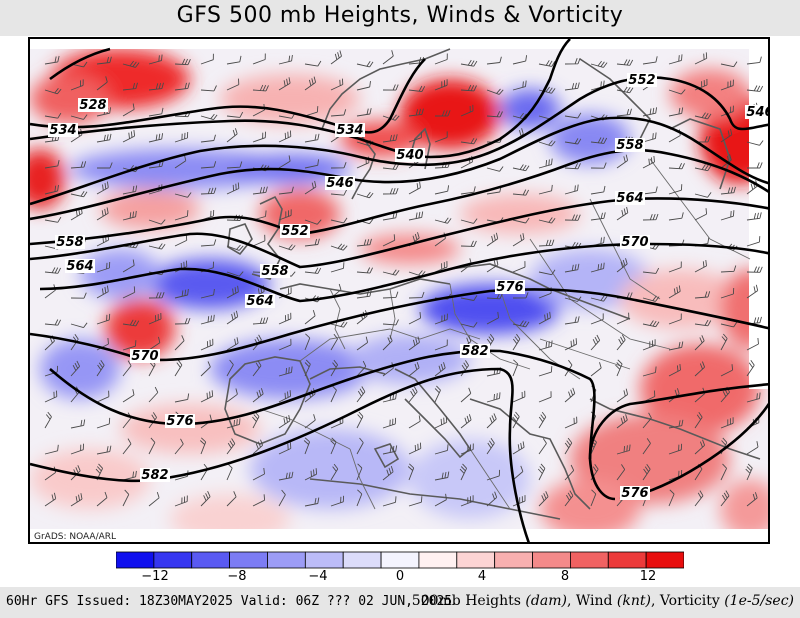  I want to click on contour-label: 558, so click(274, 271).